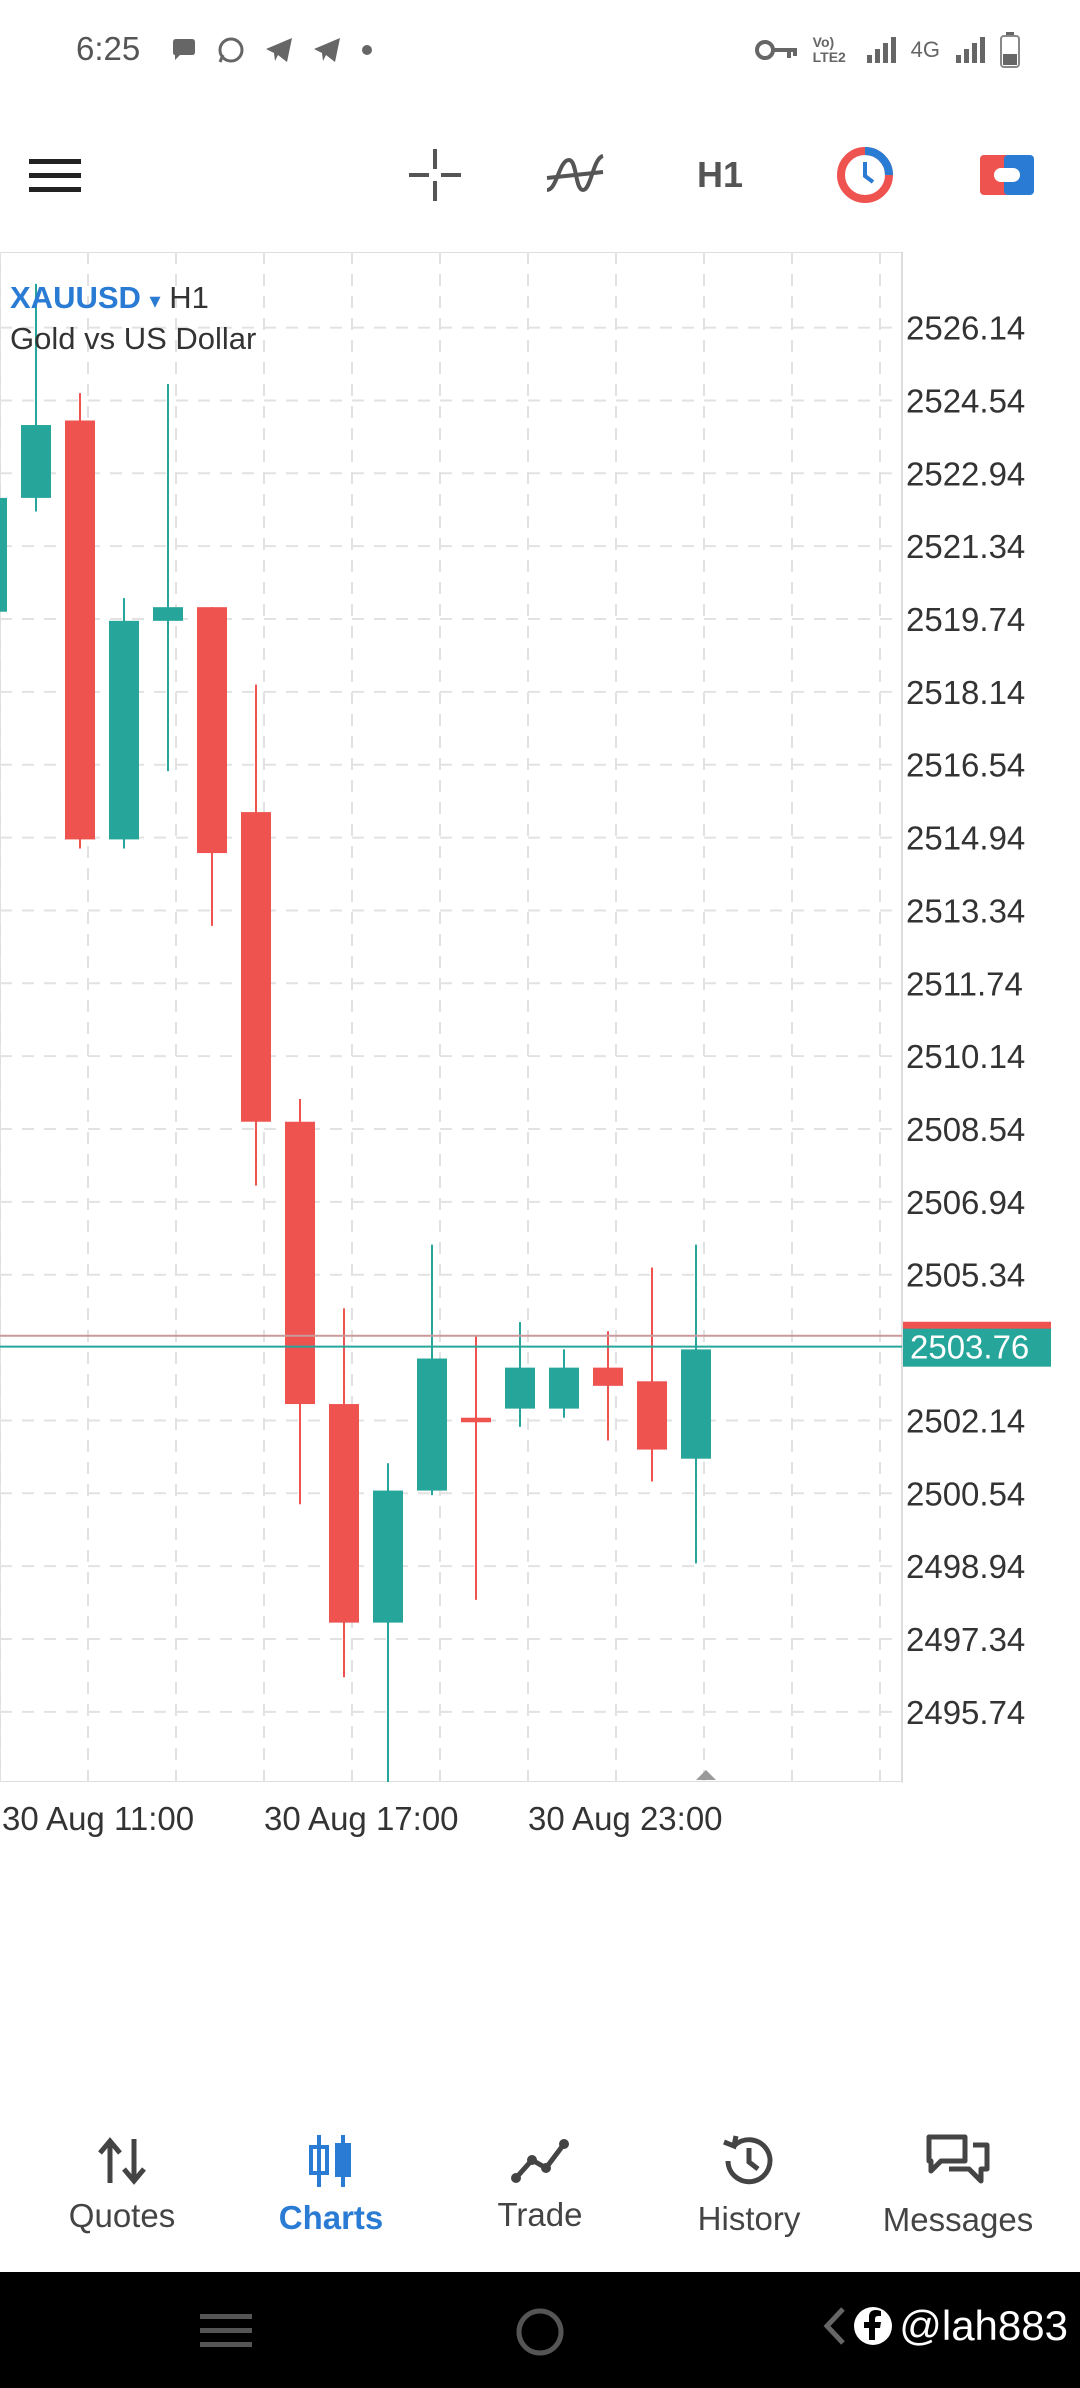  I want to click on home-button, so click(540, 2332).